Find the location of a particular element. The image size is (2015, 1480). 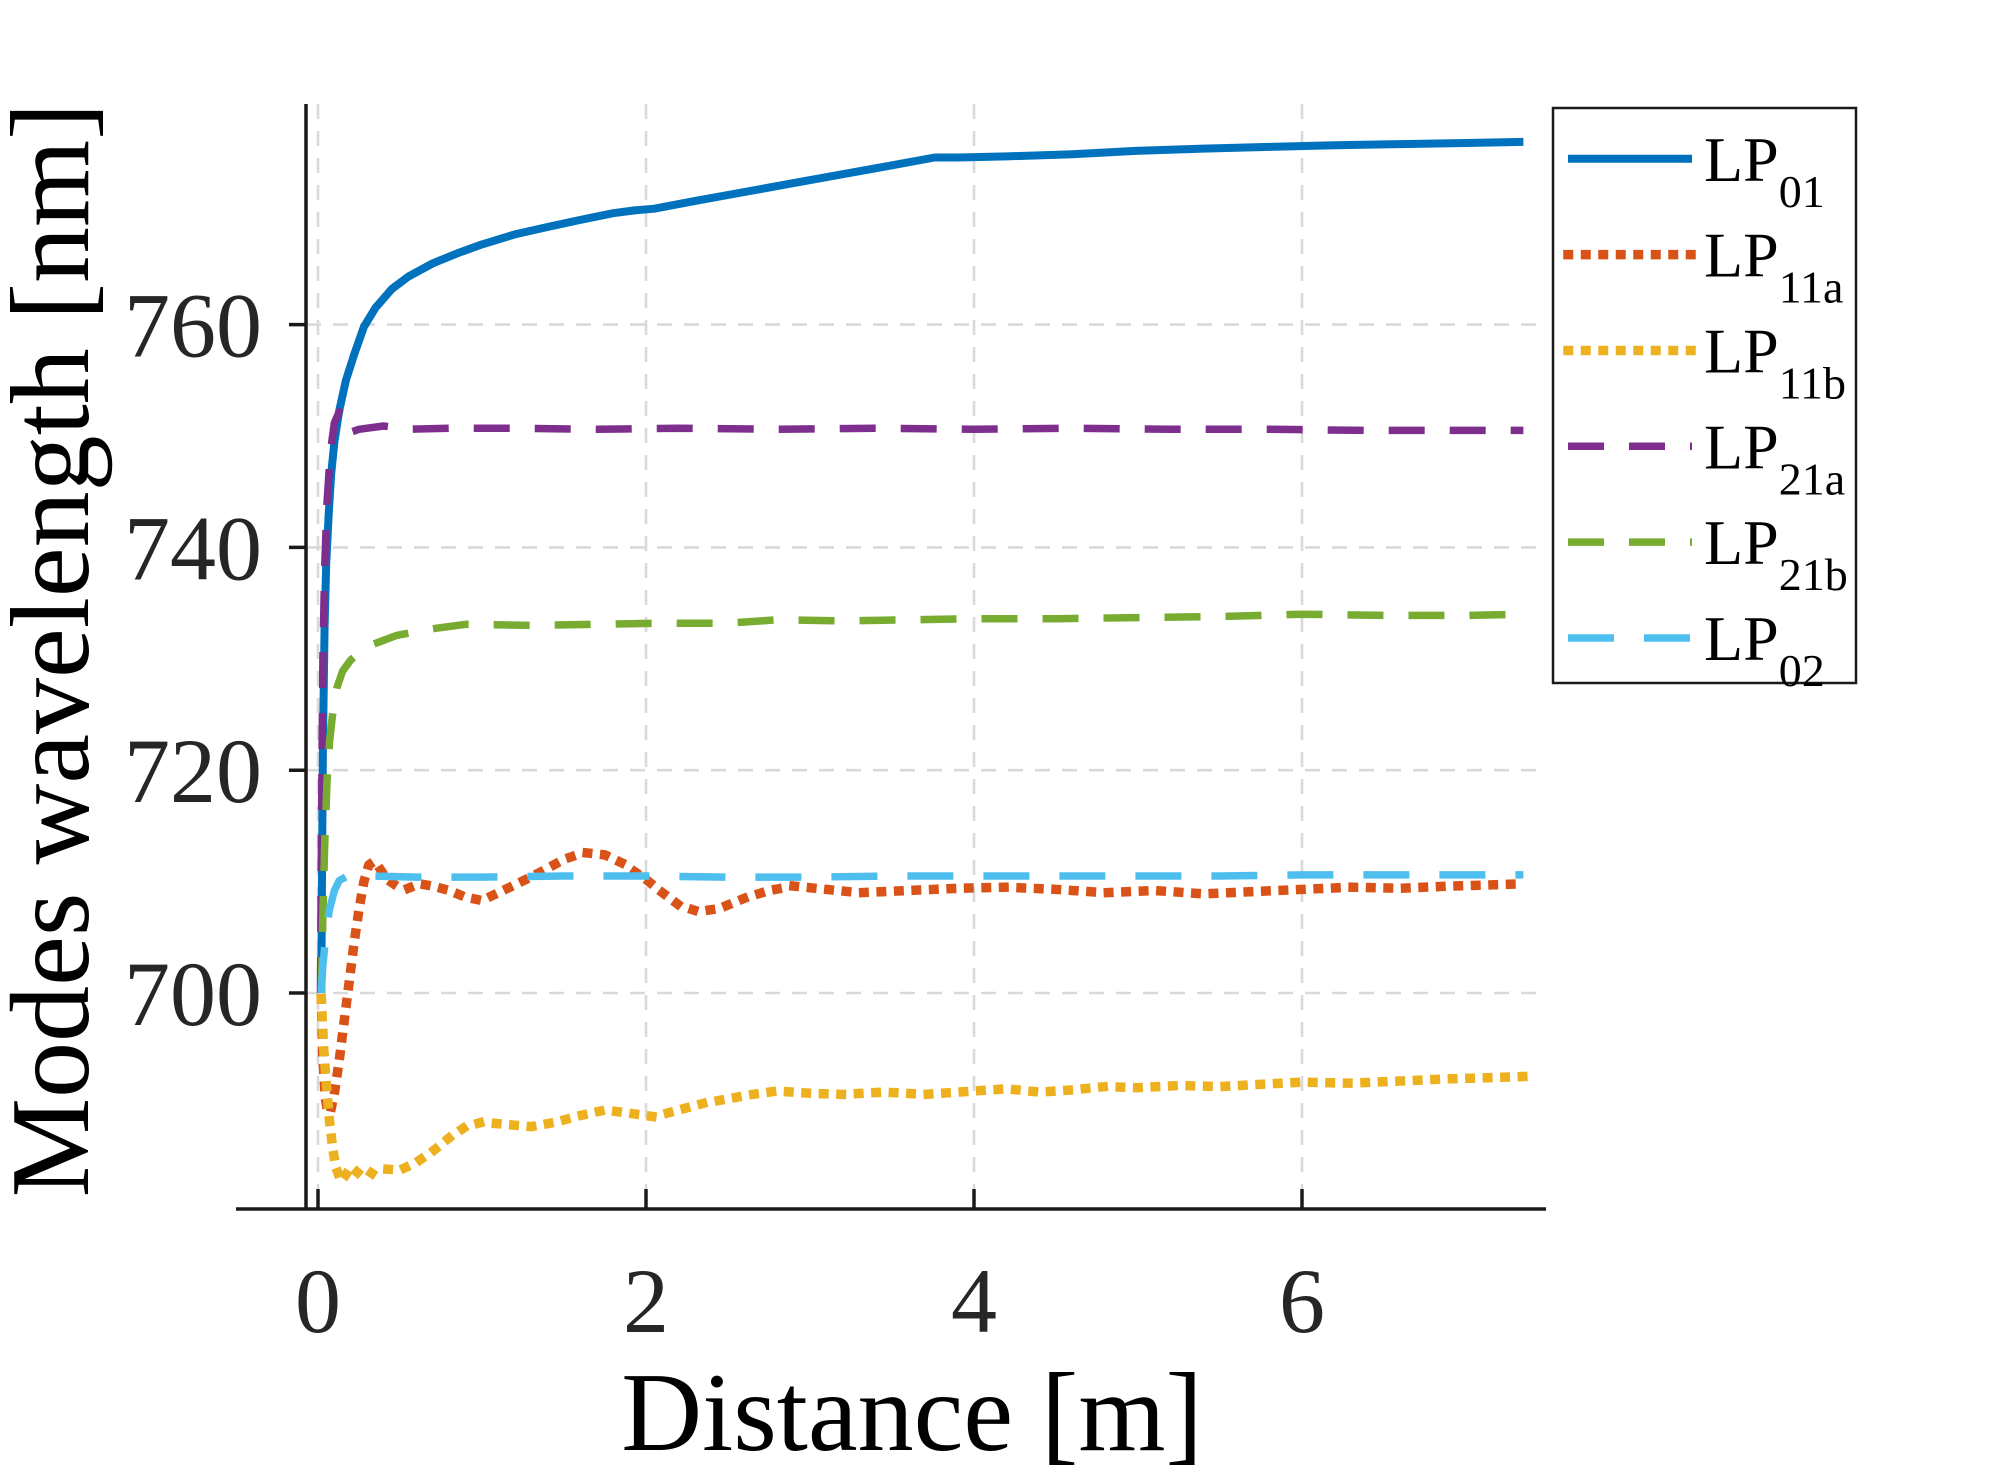

x-tick-label-0: 0 is located at coordinates (318, 1301).